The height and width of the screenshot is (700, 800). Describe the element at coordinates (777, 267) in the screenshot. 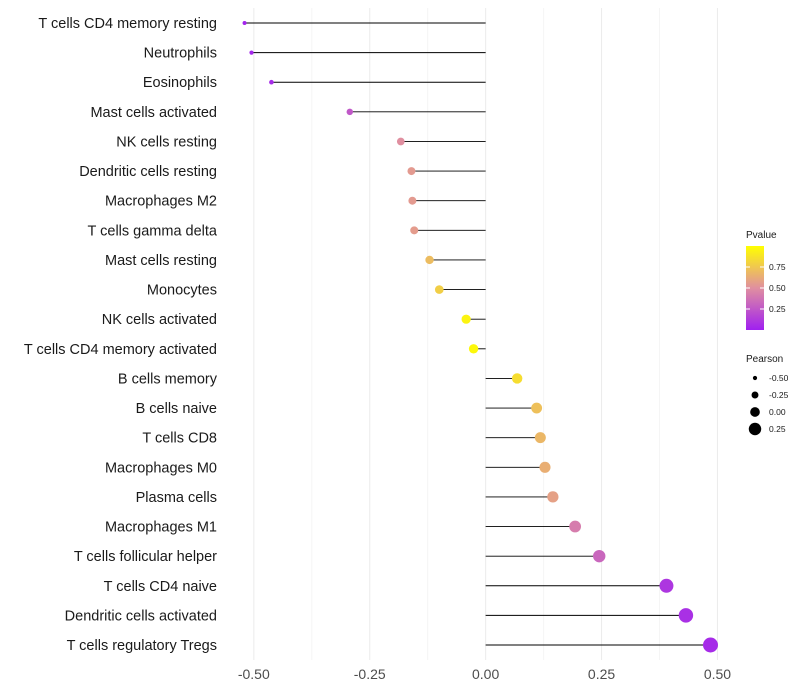

I see `pvalue-tick-label: 0.75` at that location.